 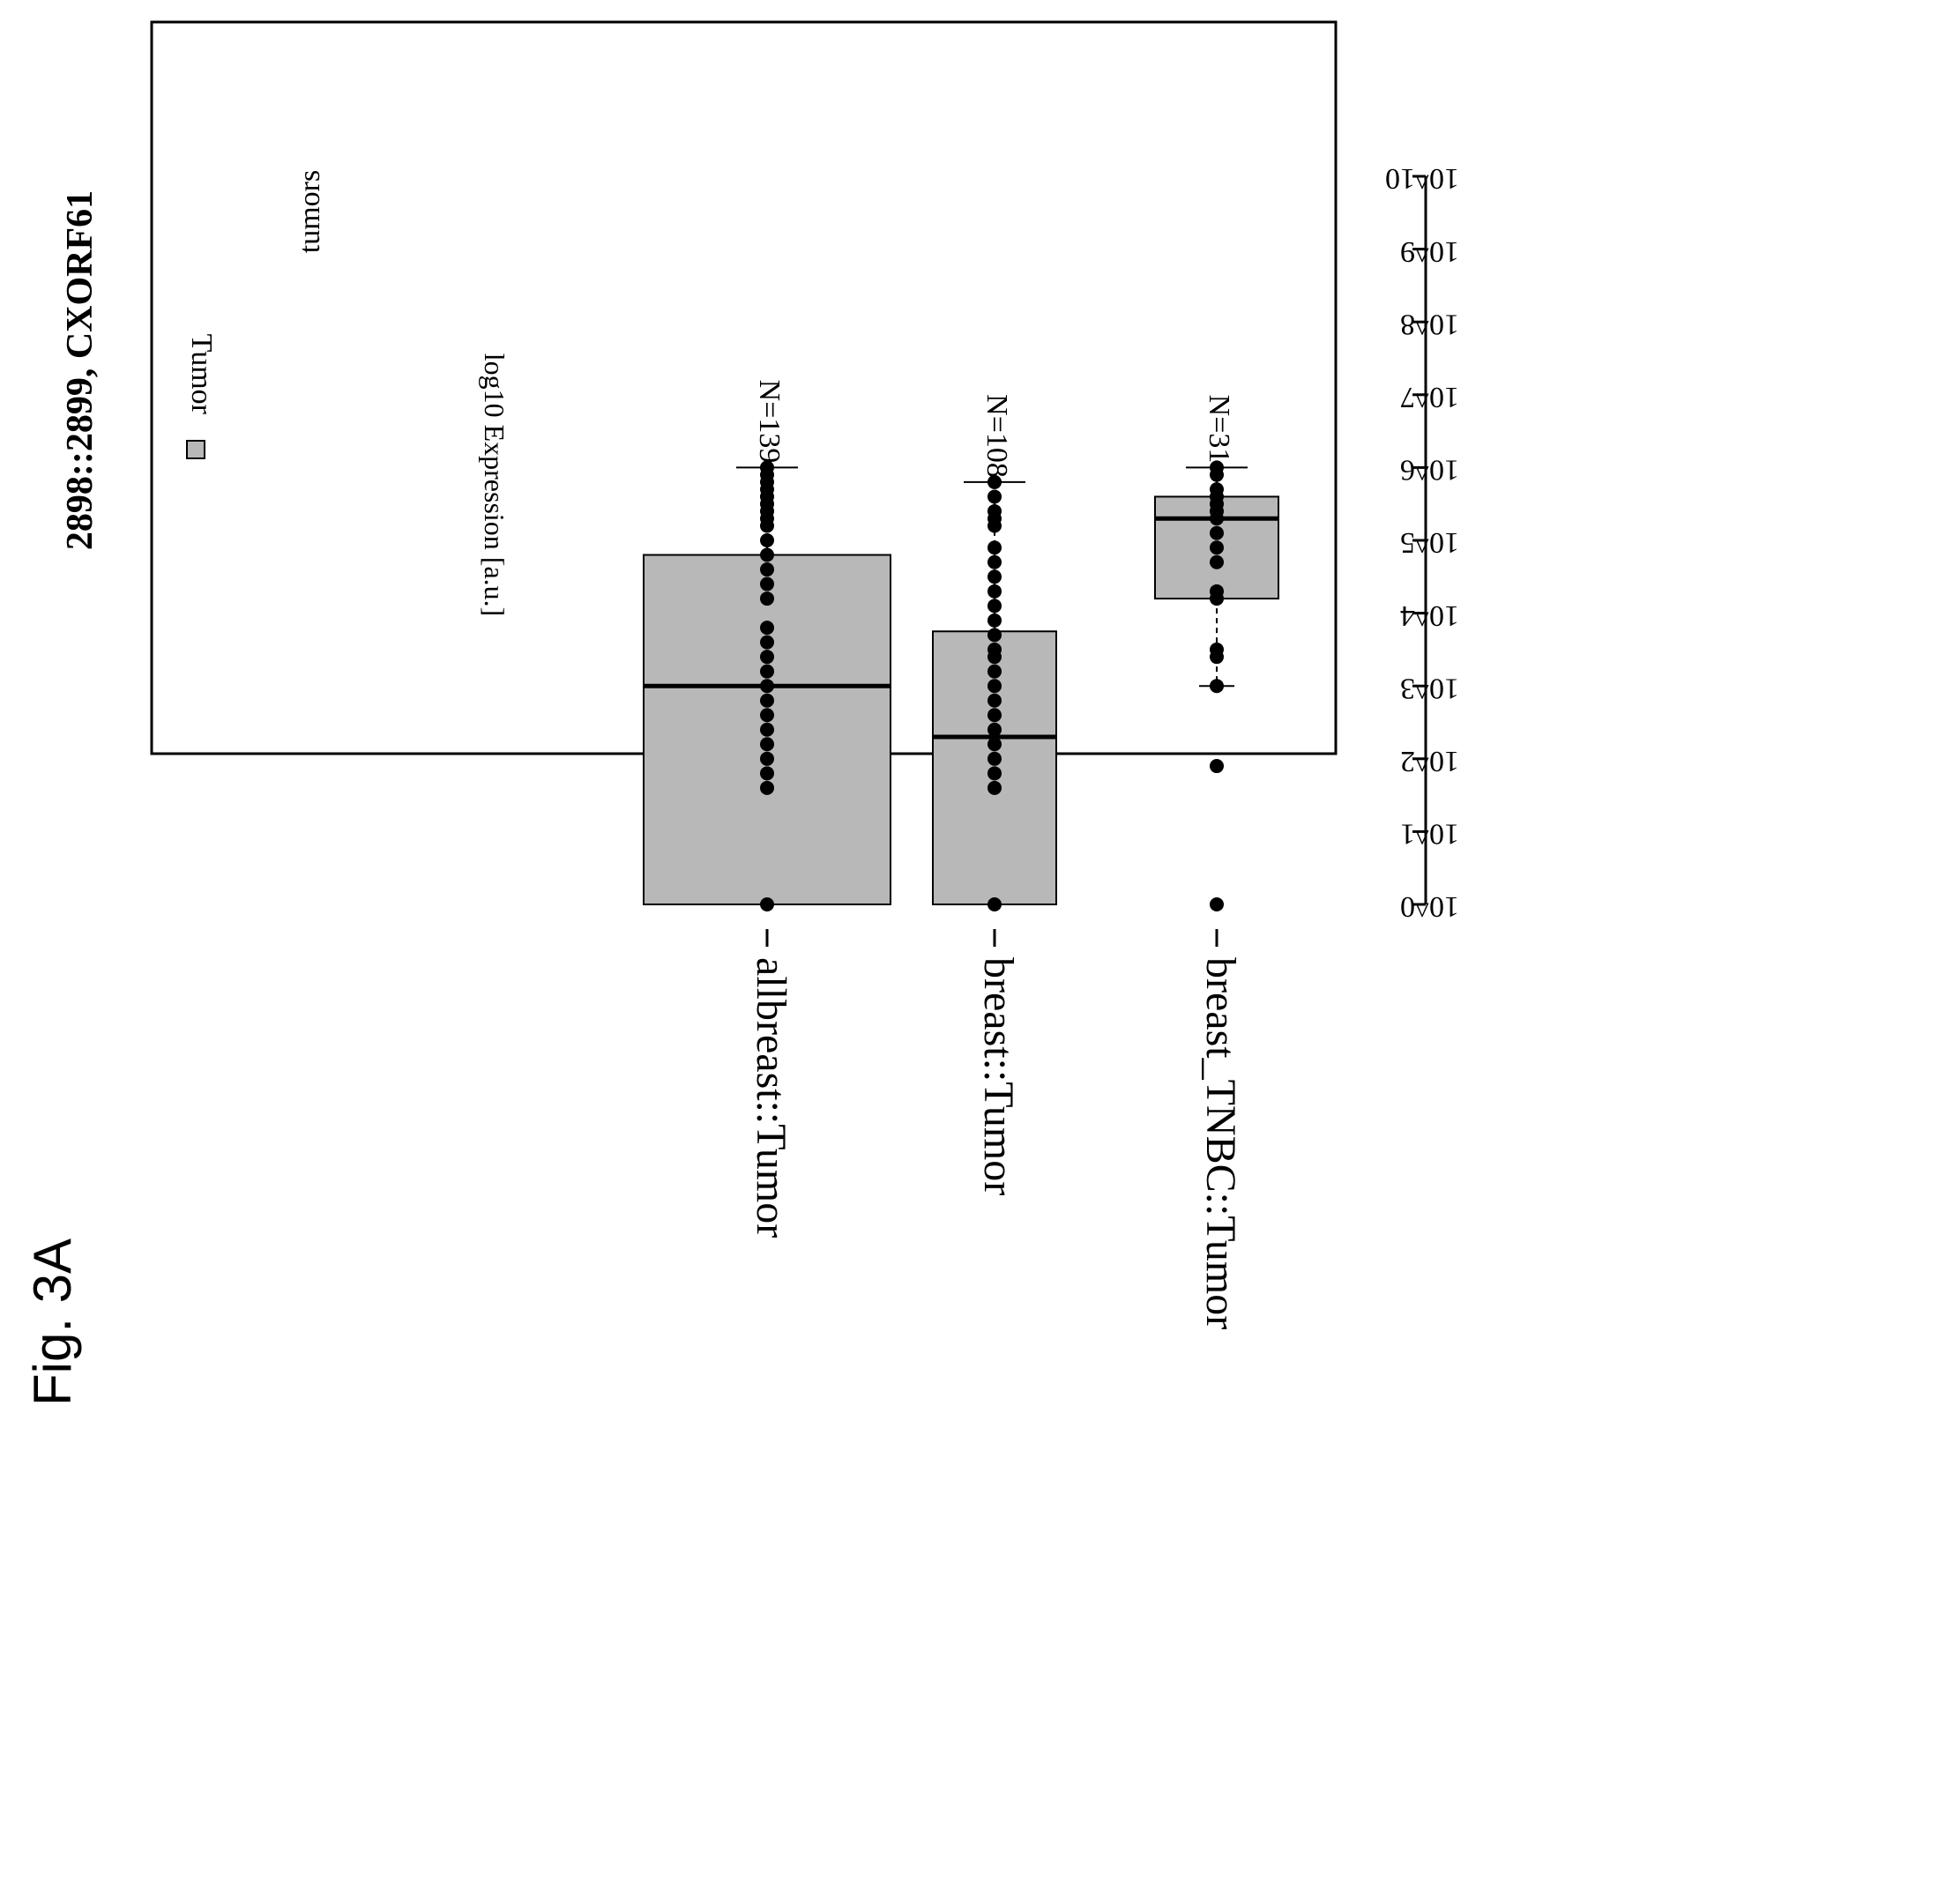 I want to click on y-tick-label-3: 10^3, so click(x=1429, y=688).